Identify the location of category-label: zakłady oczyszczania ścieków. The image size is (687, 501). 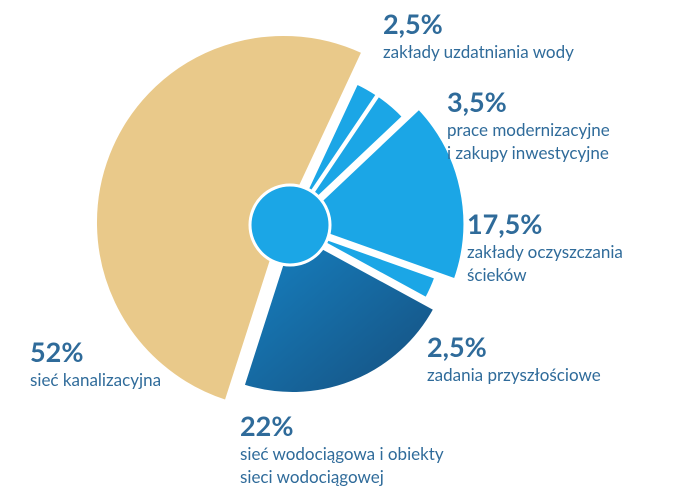
(545, 263).